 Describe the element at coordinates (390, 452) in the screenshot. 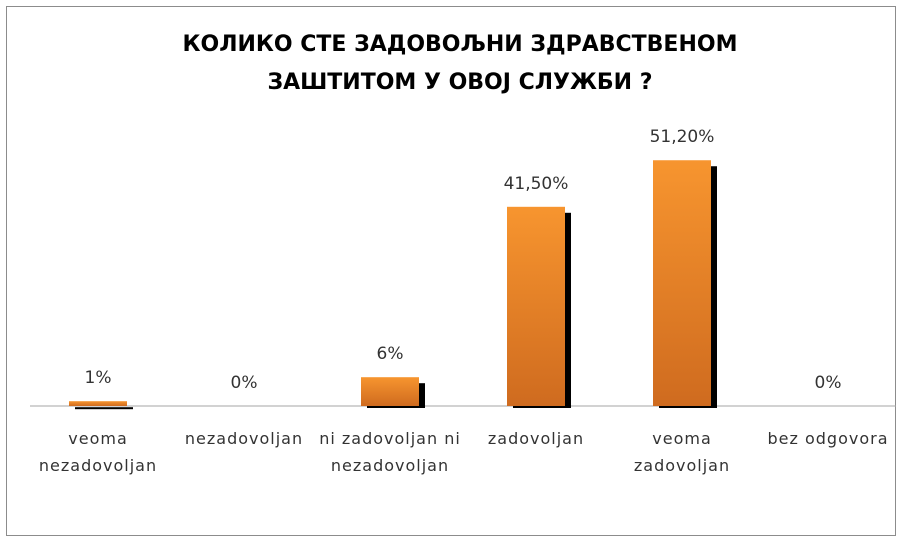

I see `x-tick-label: ni zadovoljan ni nezadovoljan` at that location.